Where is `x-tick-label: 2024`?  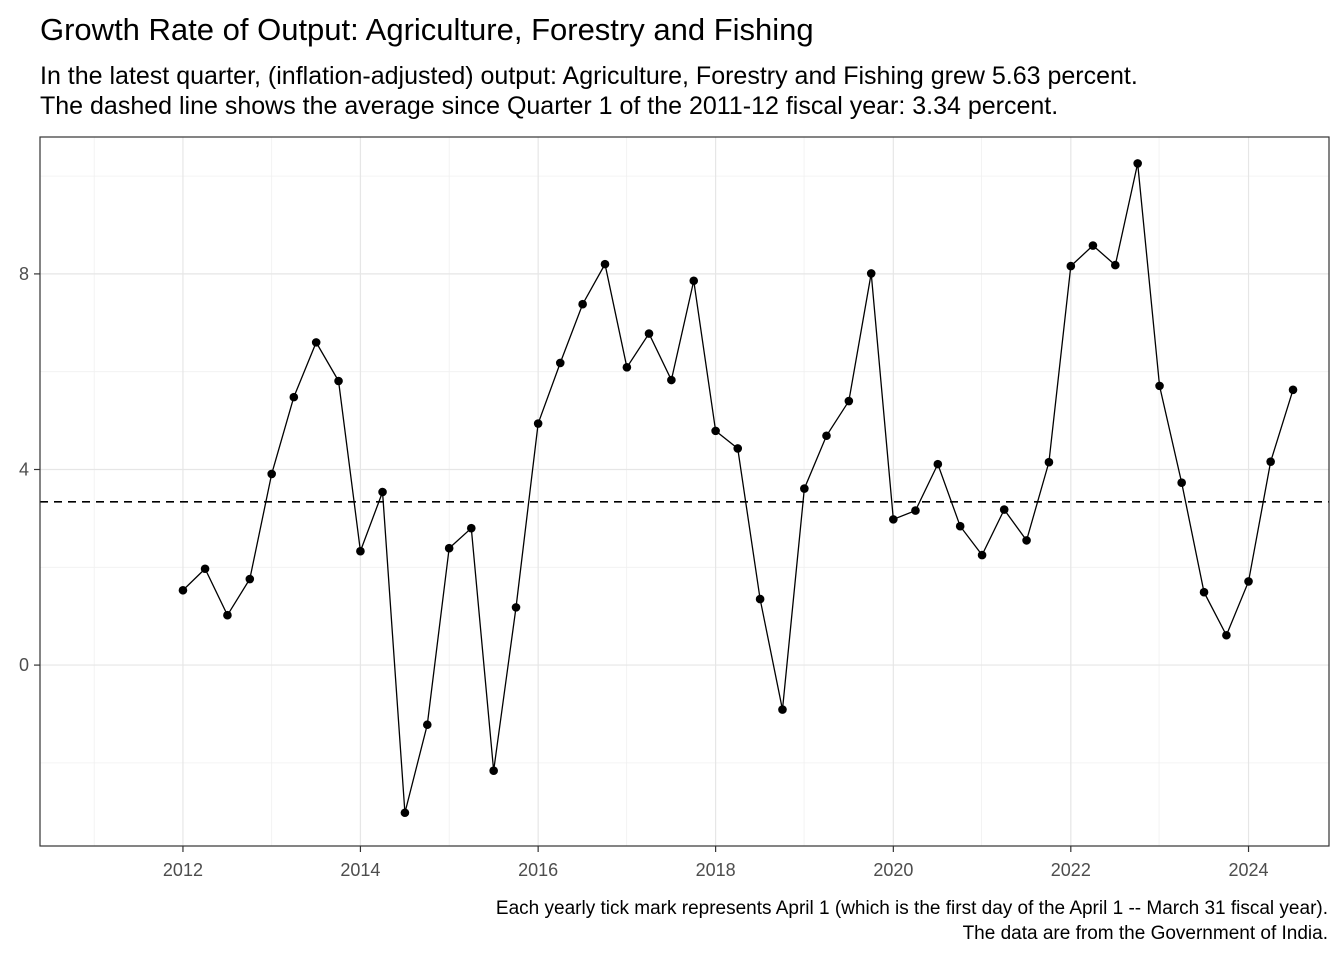 x-tick-label: 2024 is located at coordinates (1249, 870).